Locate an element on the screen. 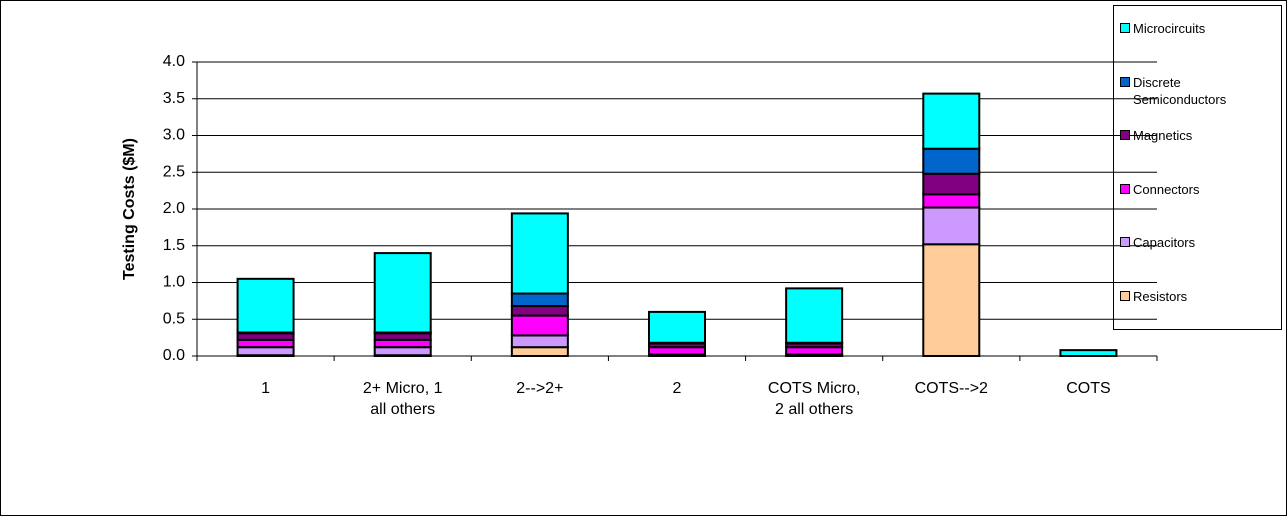  legend-label: Resistors is located at coordinates (1160, 296).